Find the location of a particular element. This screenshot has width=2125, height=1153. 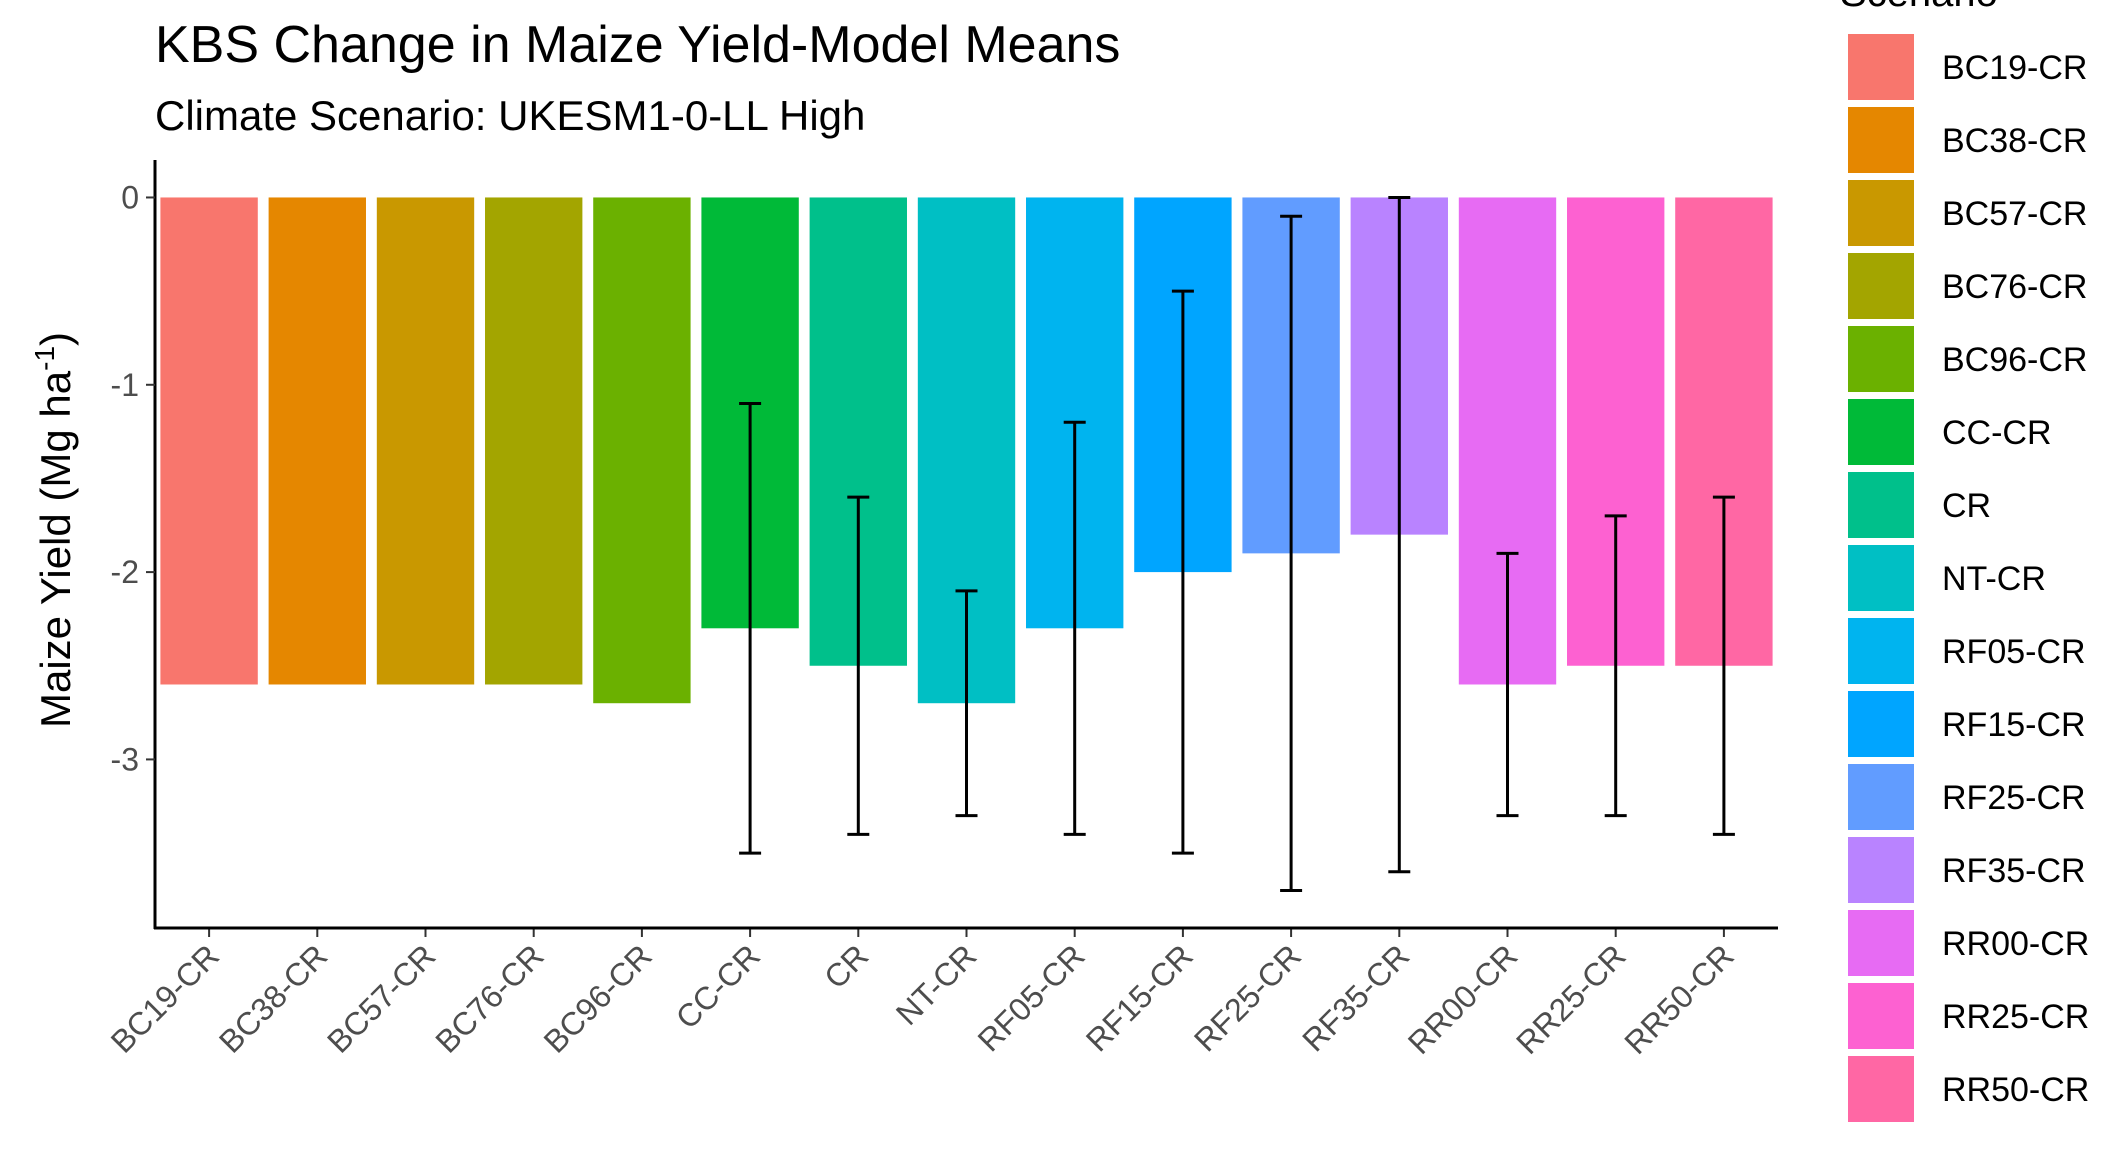

legend-label-rr00-cr: RR00-CR is located at coordinates (2015, 944).